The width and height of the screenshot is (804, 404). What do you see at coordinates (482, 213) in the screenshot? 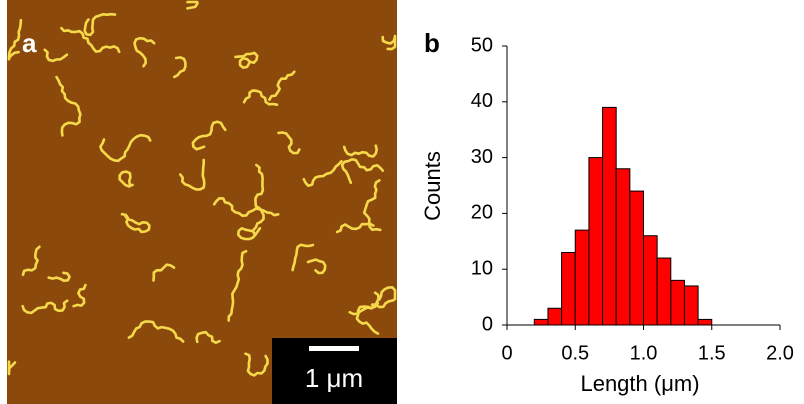
I see `y-tick-label: 20` at bounding box center [482, 213].